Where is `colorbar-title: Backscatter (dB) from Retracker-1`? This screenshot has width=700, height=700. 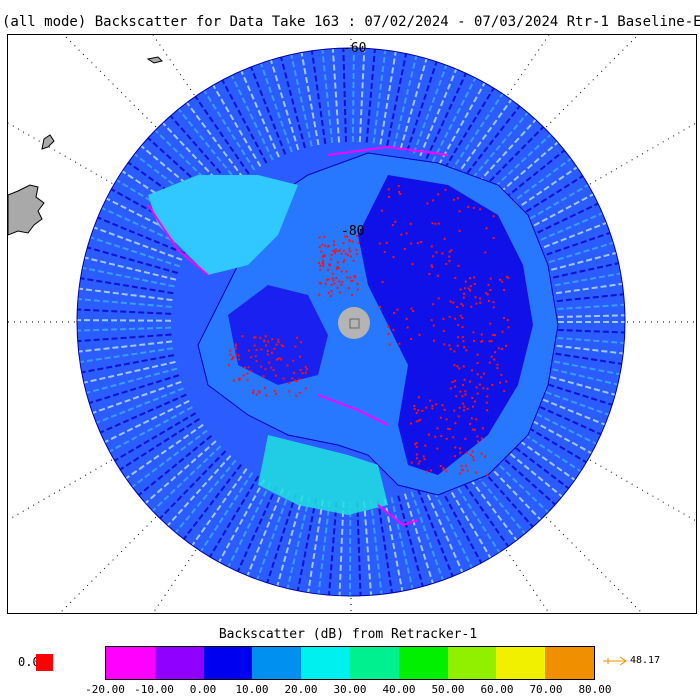
colorbar-title: Backscatter (dB) from Retracker-1 is located at coordinates (348, 634).